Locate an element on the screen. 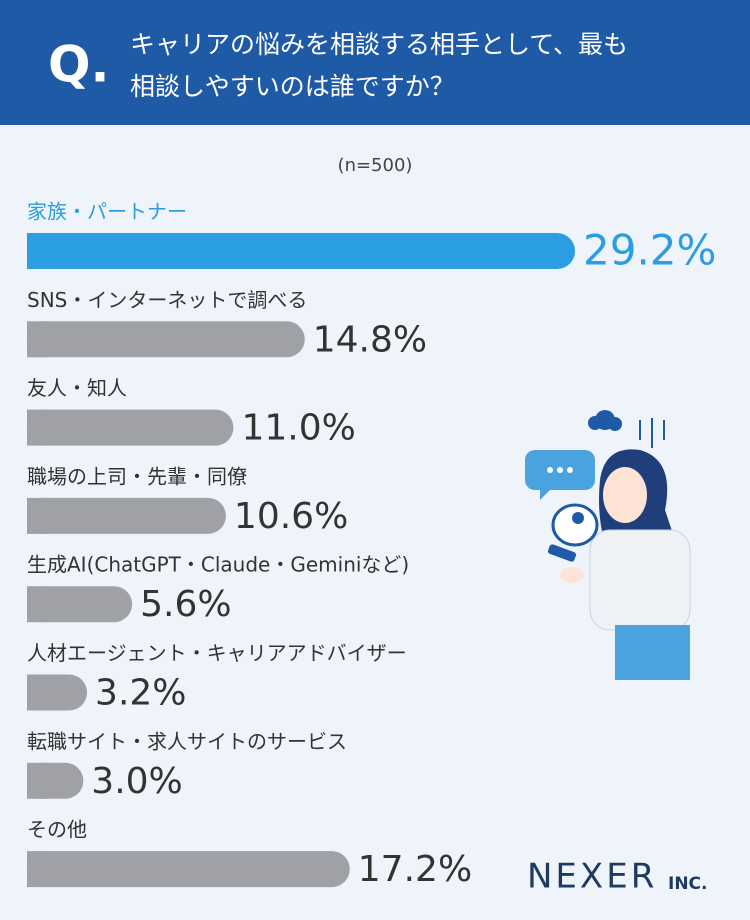 The width and height of the screenshot is (750, 920). value-label: 10.6% is located at coordinates (291, 516).